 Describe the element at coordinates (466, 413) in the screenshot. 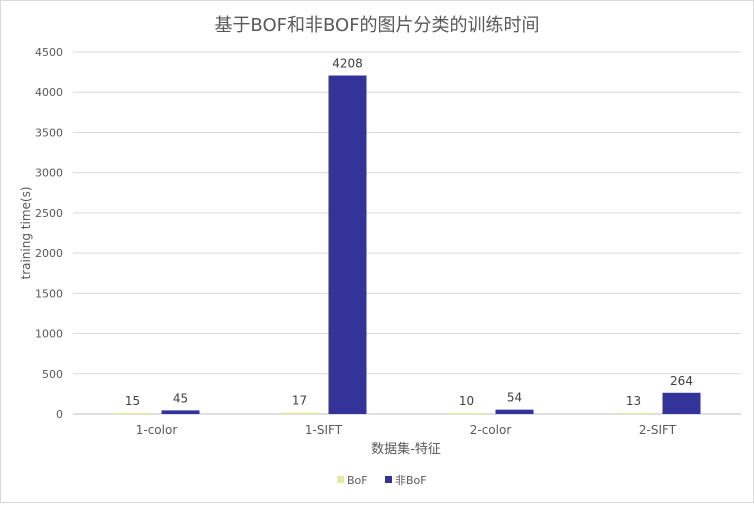

I see `bar-bof-2-color` at that location.